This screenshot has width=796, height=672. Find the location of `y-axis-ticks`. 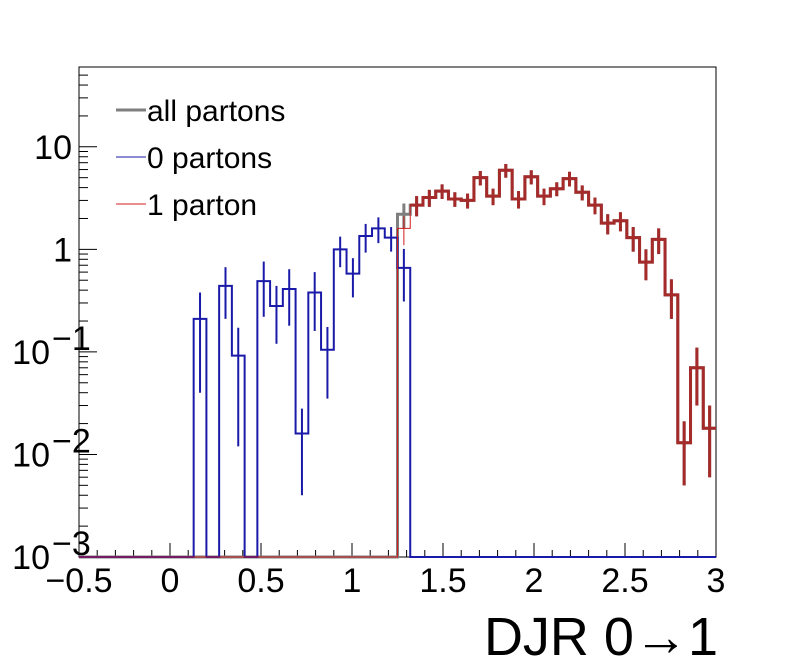

y-axis-ticks is located at coordinates (88, 312).